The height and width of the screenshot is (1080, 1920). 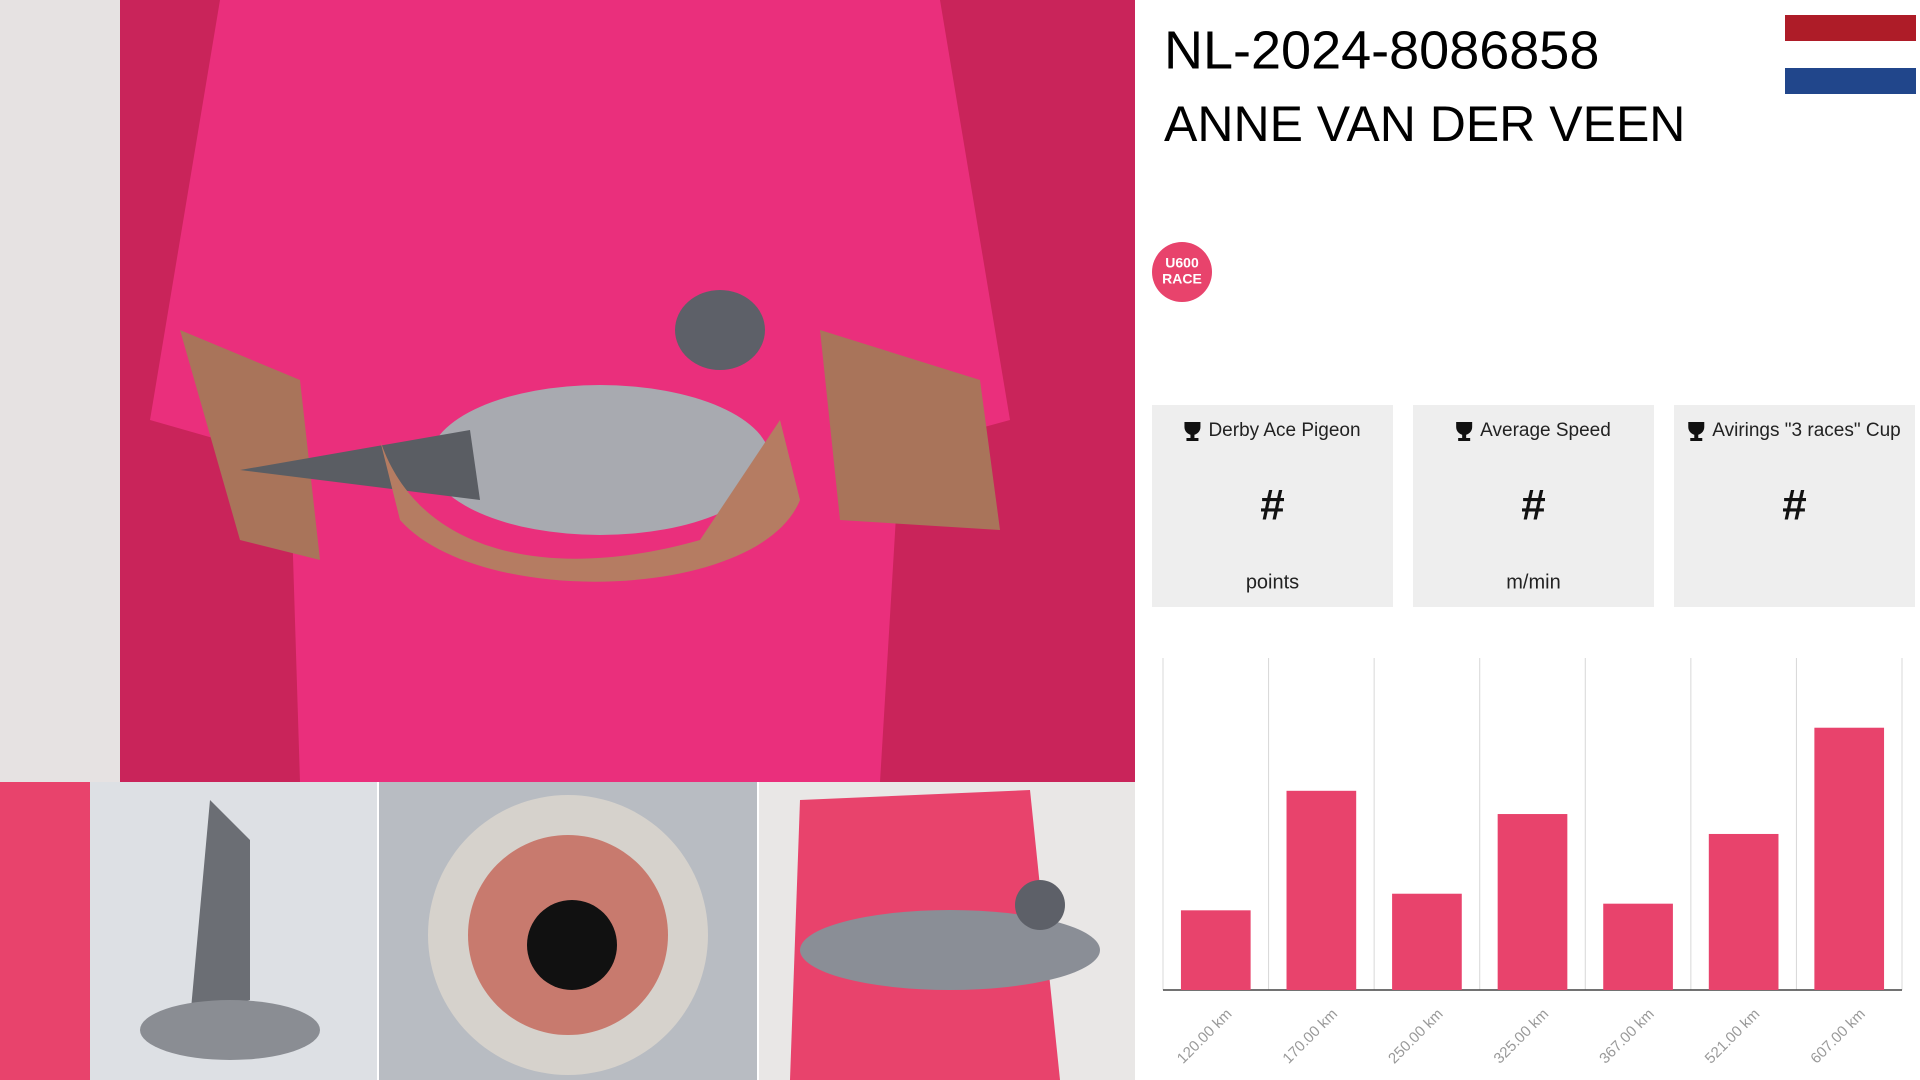 I want to click on x-tick-label: 120.00 km, so click(x=1205, y=1037).